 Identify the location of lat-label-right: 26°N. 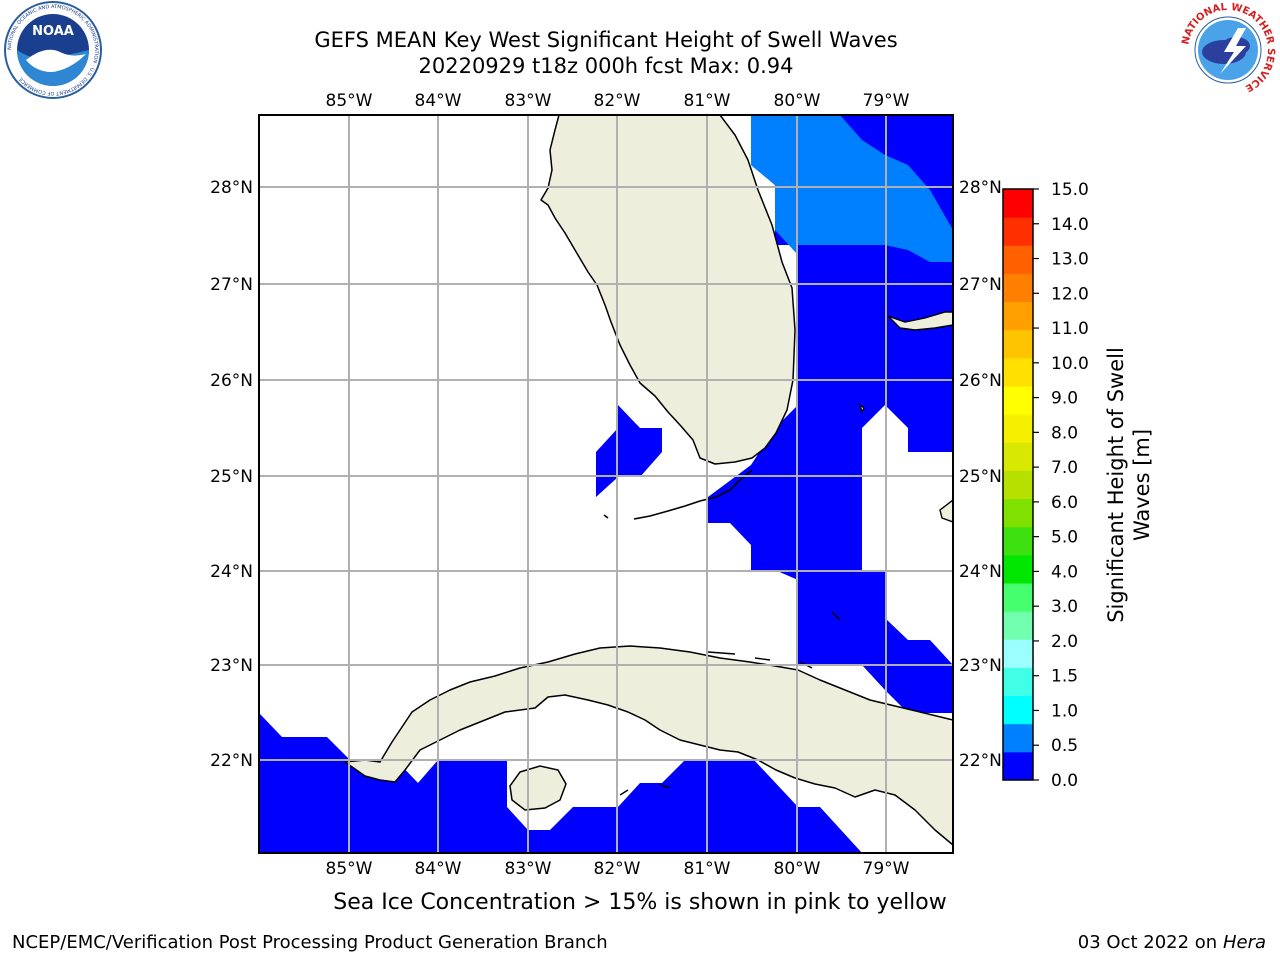
(980, 381).